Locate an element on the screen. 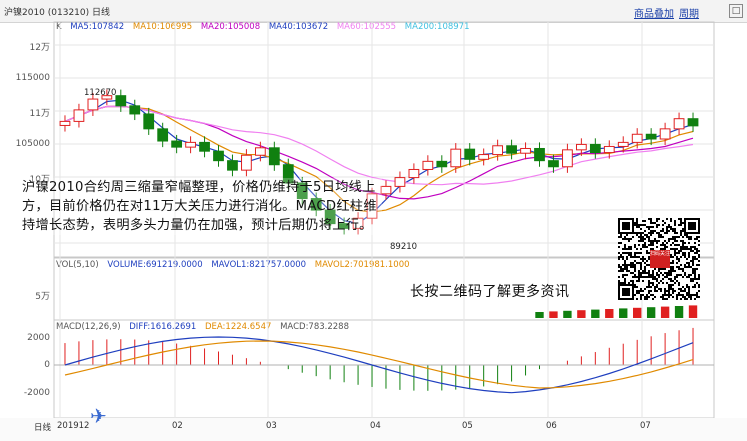 This screenshot has width=747, height=441. diff-line is located at coordinates (379, 365).